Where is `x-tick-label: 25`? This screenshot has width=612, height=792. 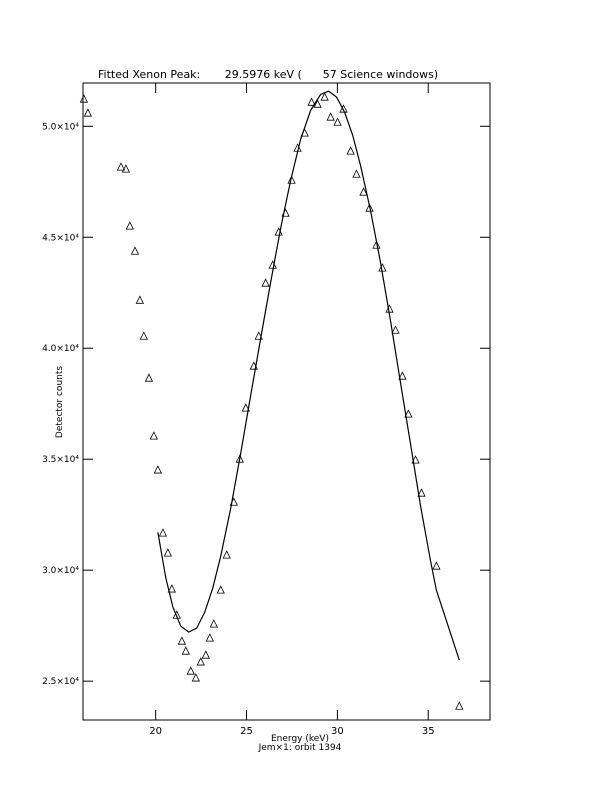 x-tick-label: 25 is located at coordinates (246, 731).